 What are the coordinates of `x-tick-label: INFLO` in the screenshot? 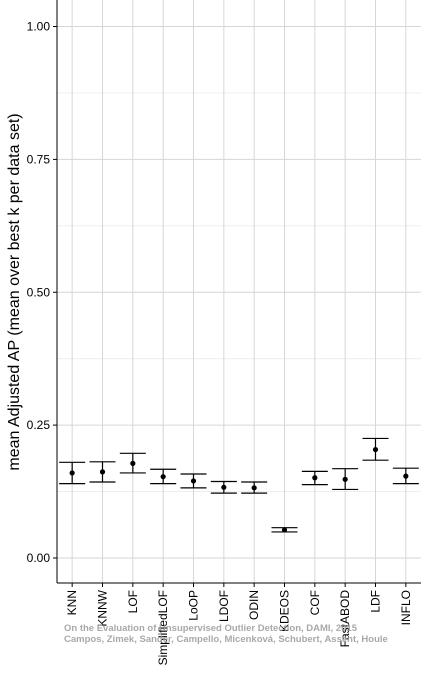 It's located at (406, 607).